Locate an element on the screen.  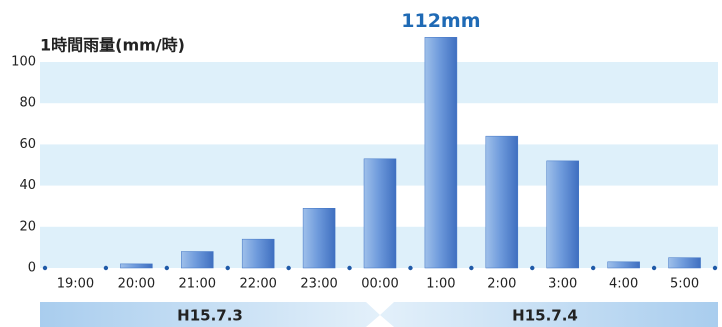
y-tick-label: 60 is located at coordinates (27, 144).